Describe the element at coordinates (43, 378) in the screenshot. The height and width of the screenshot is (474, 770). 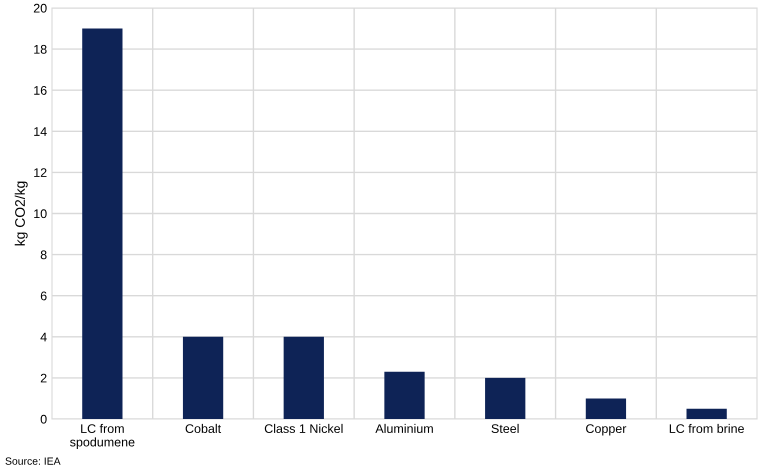
I see `y-tick-label: 2` at that location.